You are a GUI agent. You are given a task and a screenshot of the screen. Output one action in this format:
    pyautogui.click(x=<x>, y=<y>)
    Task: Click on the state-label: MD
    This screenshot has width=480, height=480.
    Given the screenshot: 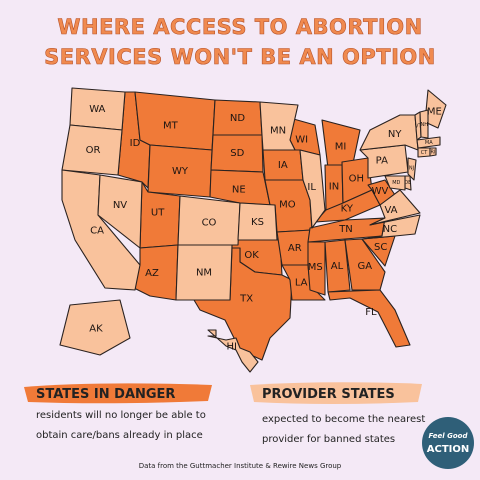 What is the action you would take?
    pyautogui.click(x=396, y=183)
    